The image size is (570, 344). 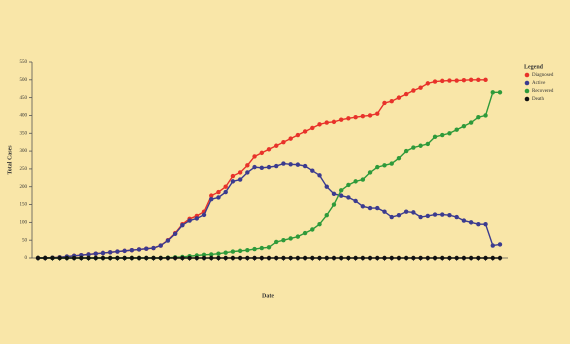 I want to click on legend-label: Recovered, so click(x=543, y=91).